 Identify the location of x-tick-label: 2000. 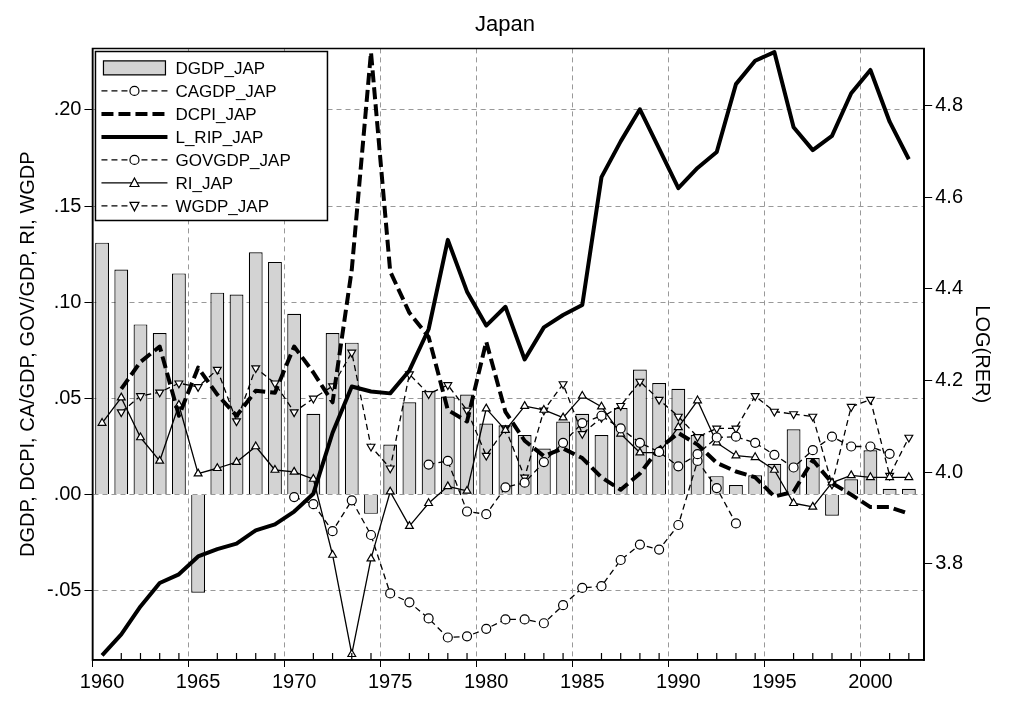
(870, 680).